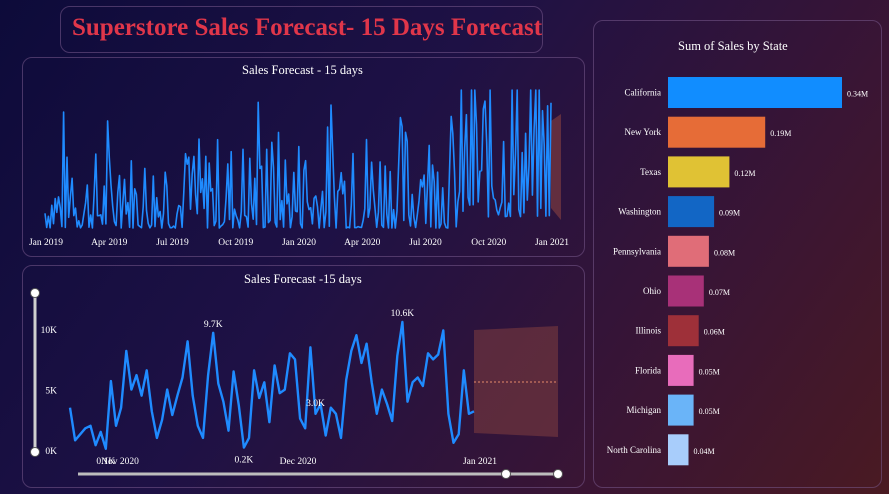 This screenshot has height=494, width=889. Describe the element at coordinates (303, 279) in the screenshot. I see `chart-title-15days: Sales Forecast -15 days` at that location.